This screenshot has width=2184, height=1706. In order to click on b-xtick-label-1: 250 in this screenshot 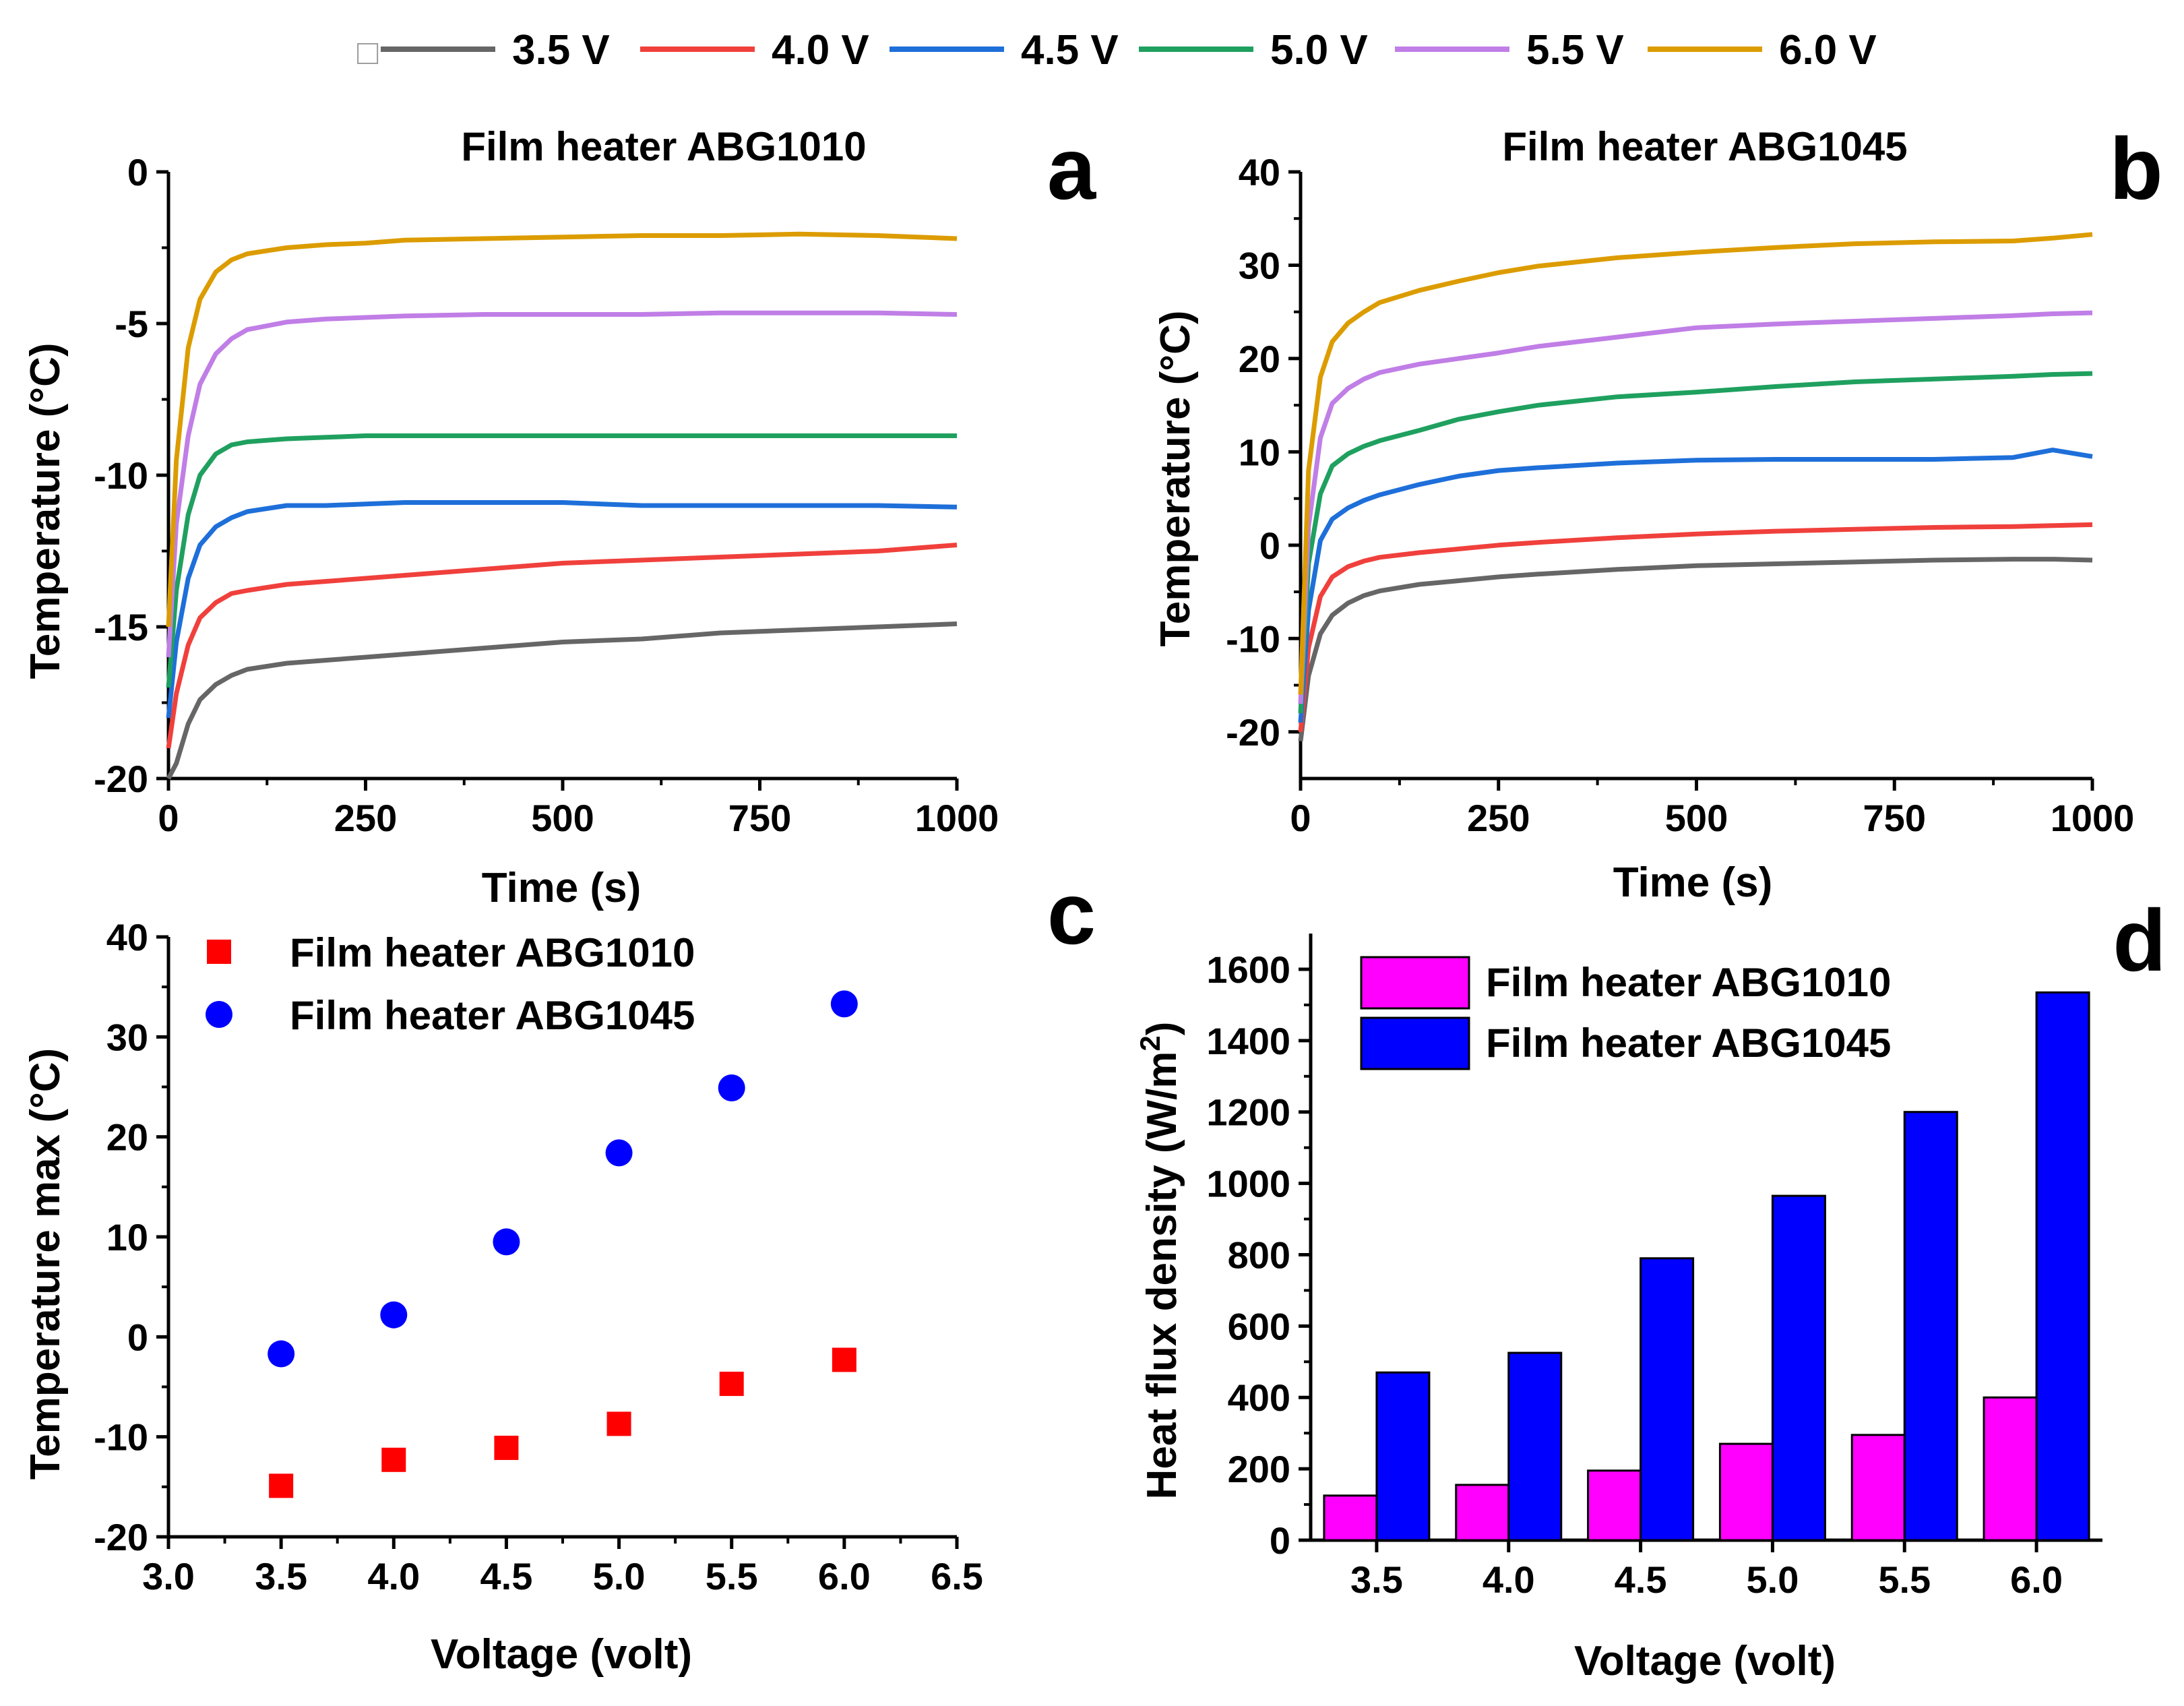, I will do `click(1498, 818)`.